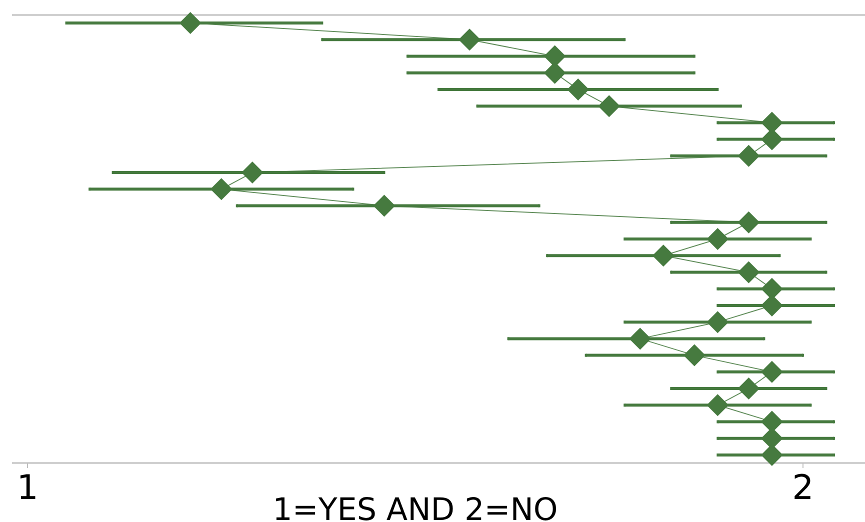 This screenshot has height=522, width=865. Describe the element at coordinates (415, 507) in the screenshot. I see `x-axis-title: 1=YES AND 2=NO` at that location.